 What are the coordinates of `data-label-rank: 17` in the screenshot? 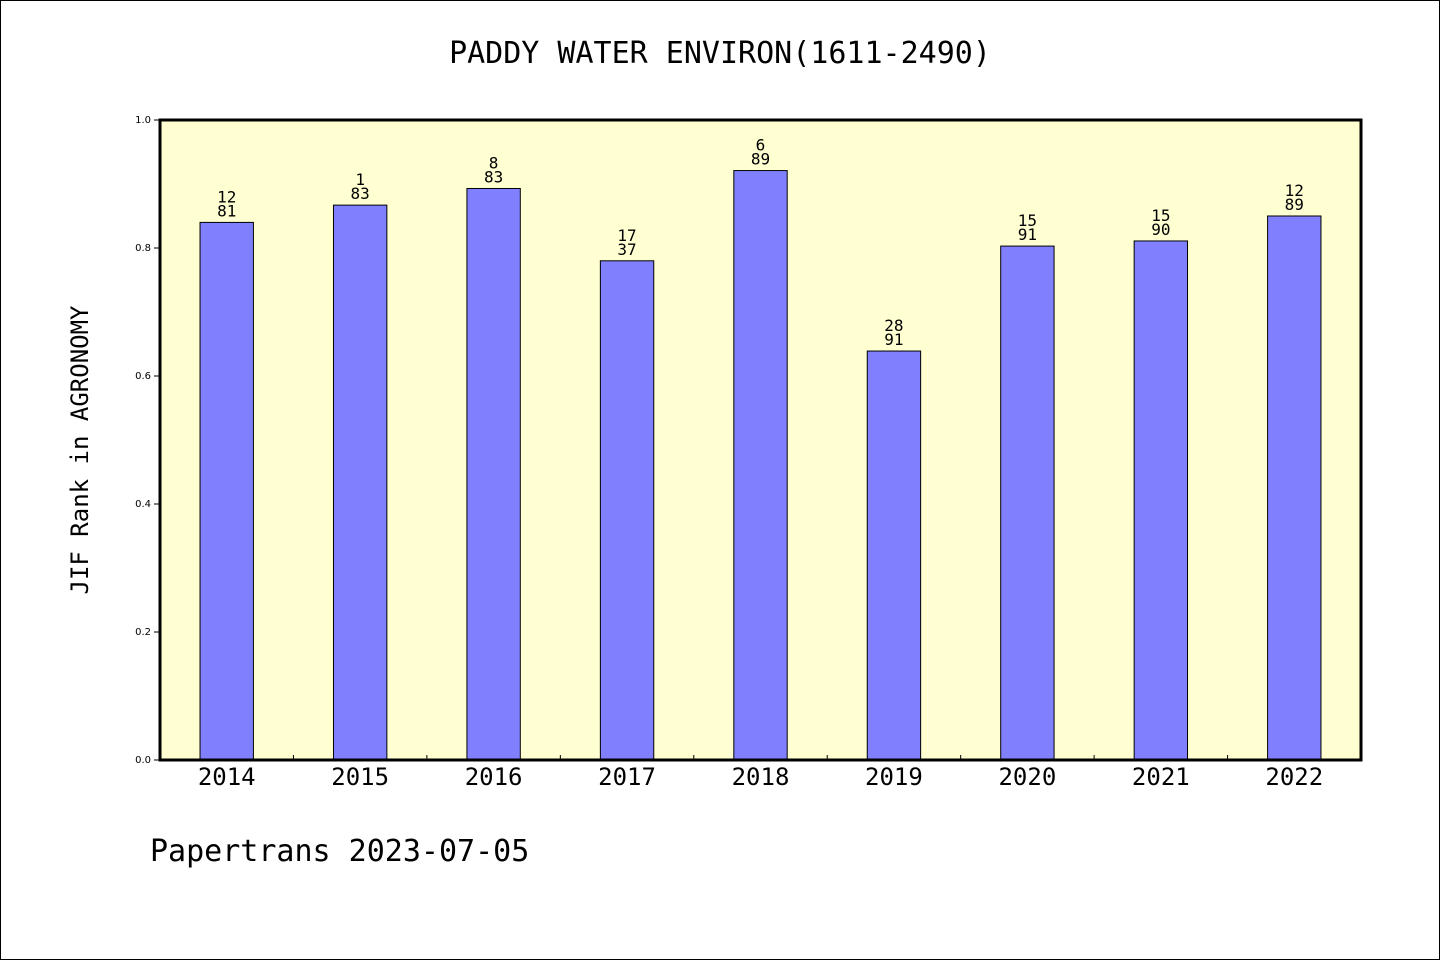 It's located at (626, 235).